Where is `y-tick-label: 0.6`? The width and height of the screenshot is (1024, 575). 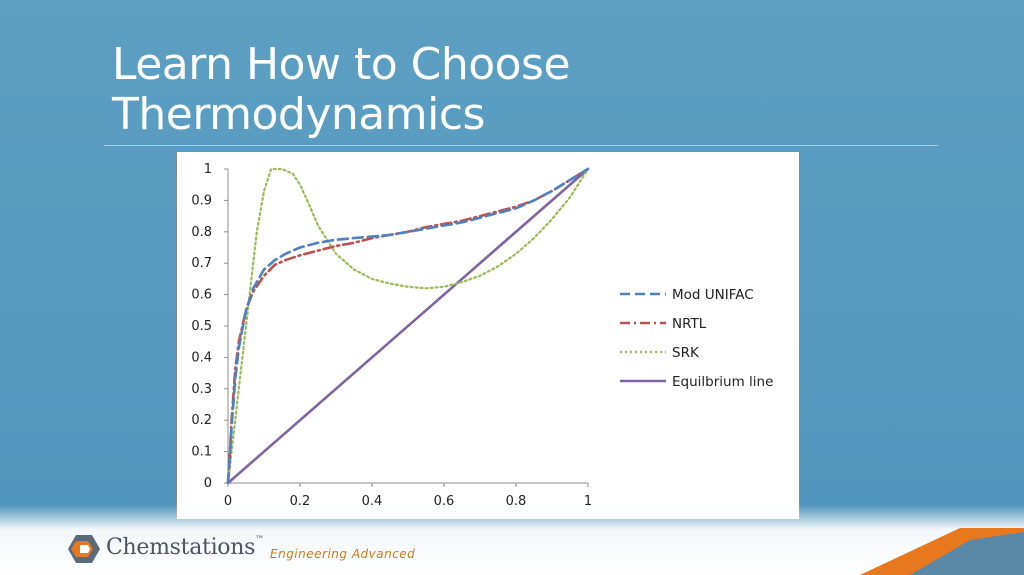
y-tick-label: 0.6 is located at coordinates (201, 295).